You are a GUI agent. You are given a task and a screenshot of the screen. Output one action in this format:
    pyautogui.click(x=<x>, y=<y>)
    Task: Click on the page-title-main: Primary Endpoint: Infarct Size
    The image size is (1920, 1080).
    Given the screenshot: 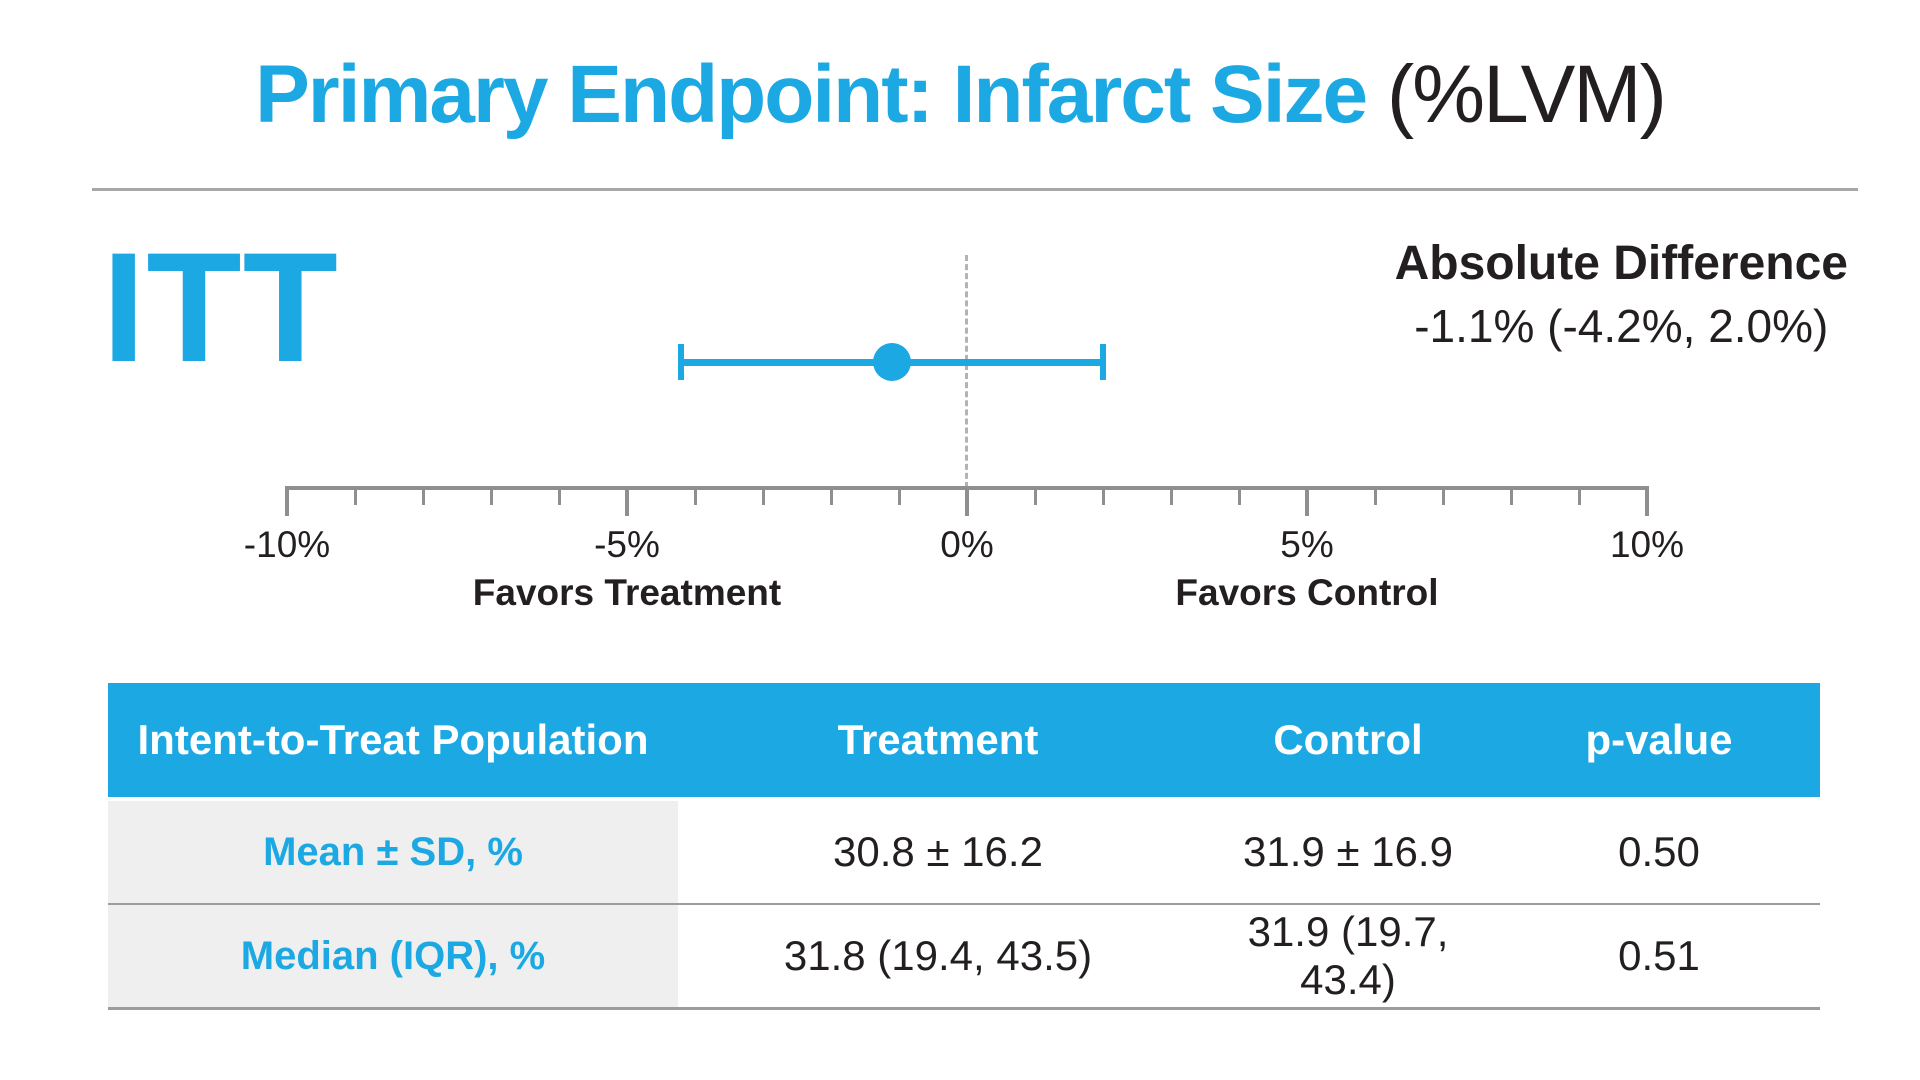 What is the action you would take?
    pyautogui.click(x=811, y=94)
    